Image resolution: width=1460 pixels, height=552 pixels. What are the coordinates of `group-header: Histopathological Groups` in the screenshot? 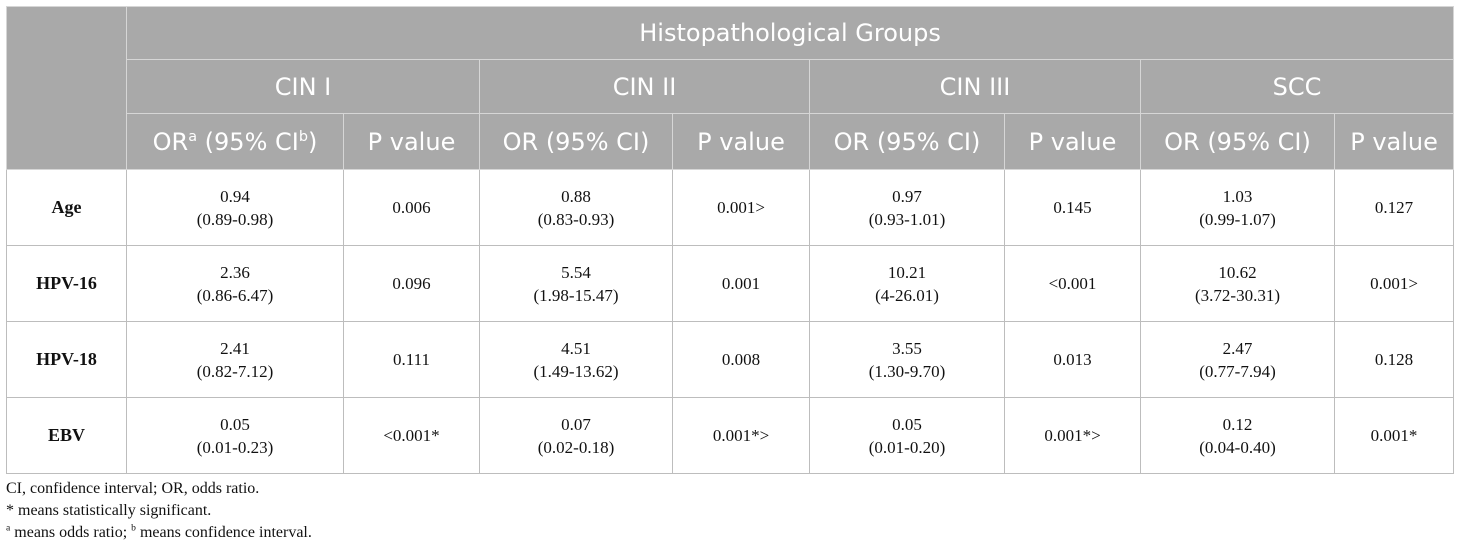 It's located at (790, 33).